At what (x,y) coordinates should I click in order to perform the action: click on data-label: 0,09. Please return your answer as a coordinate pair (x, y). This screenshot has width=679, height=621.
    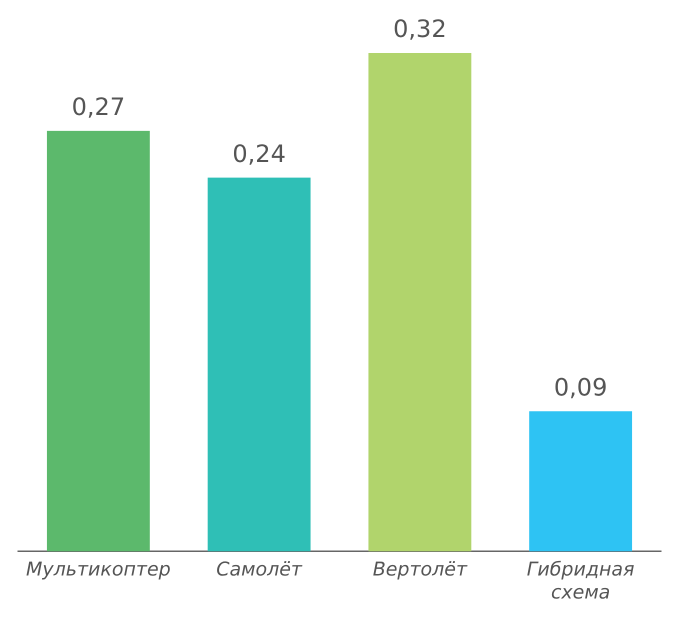
    Looking at the image, I should click on (581, 387).